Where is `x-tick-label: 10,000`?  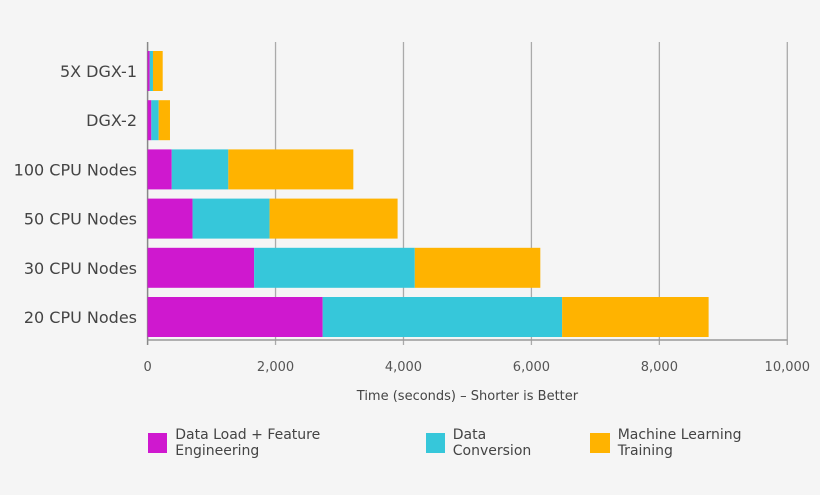 x-tick-label: 10,000 is located at coordinates (788, 367).